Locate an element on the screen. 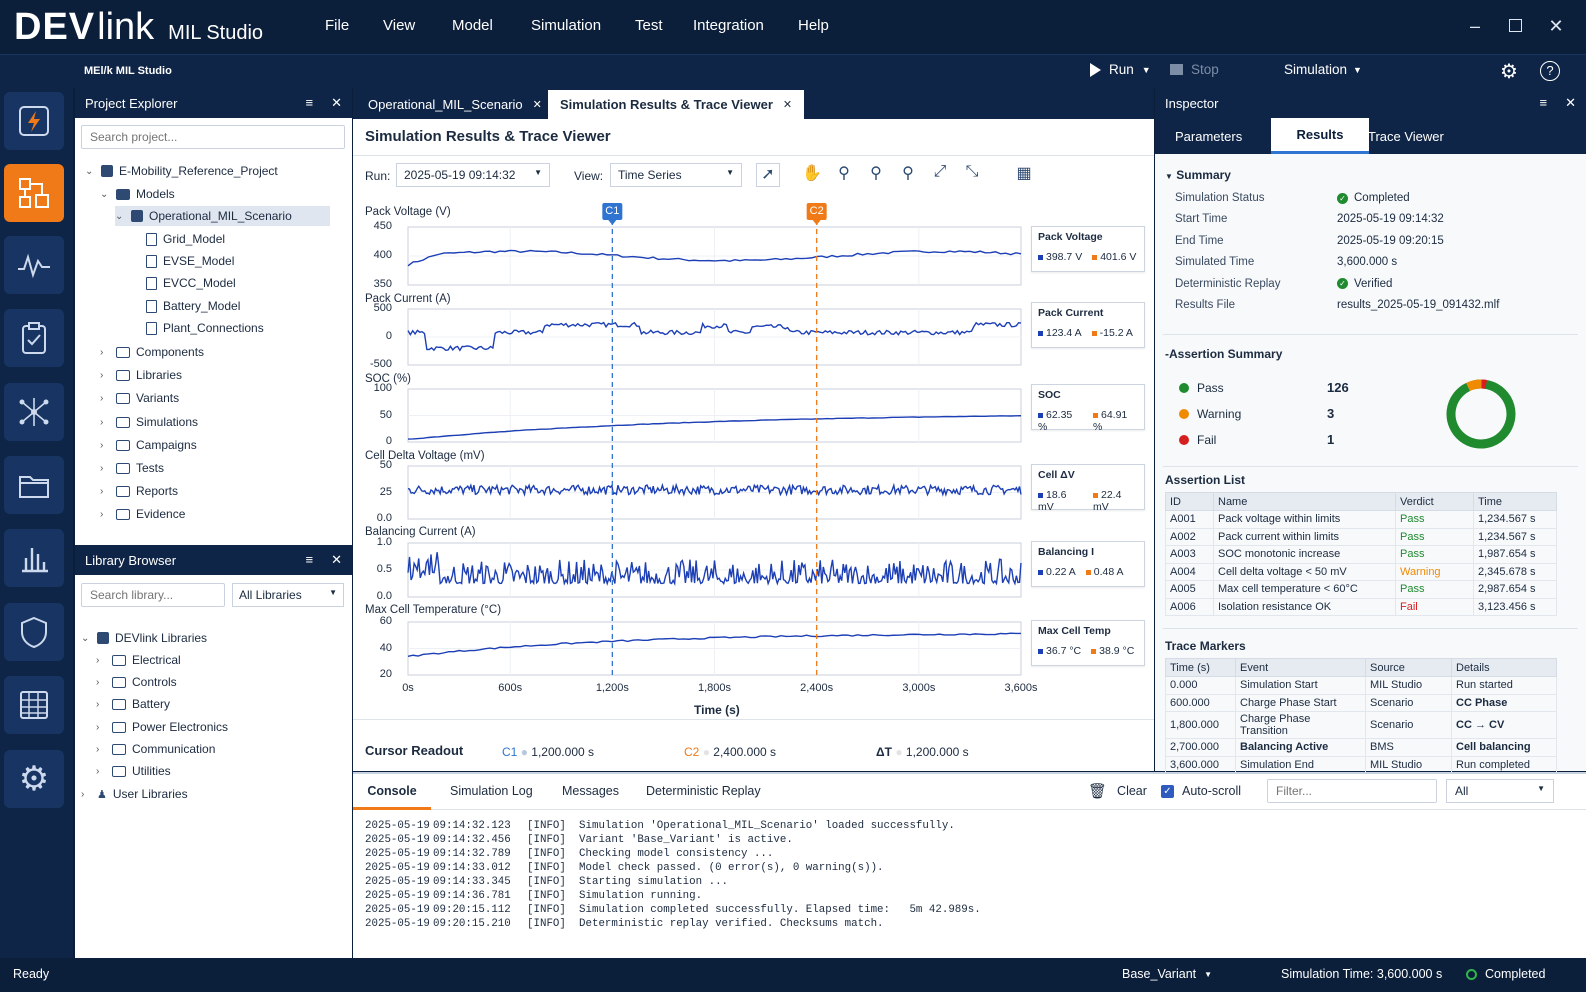 The height and width of the screenshot is (992, 1586). zoom-out-icon: ⚲ is located at coordinates (908, 173).